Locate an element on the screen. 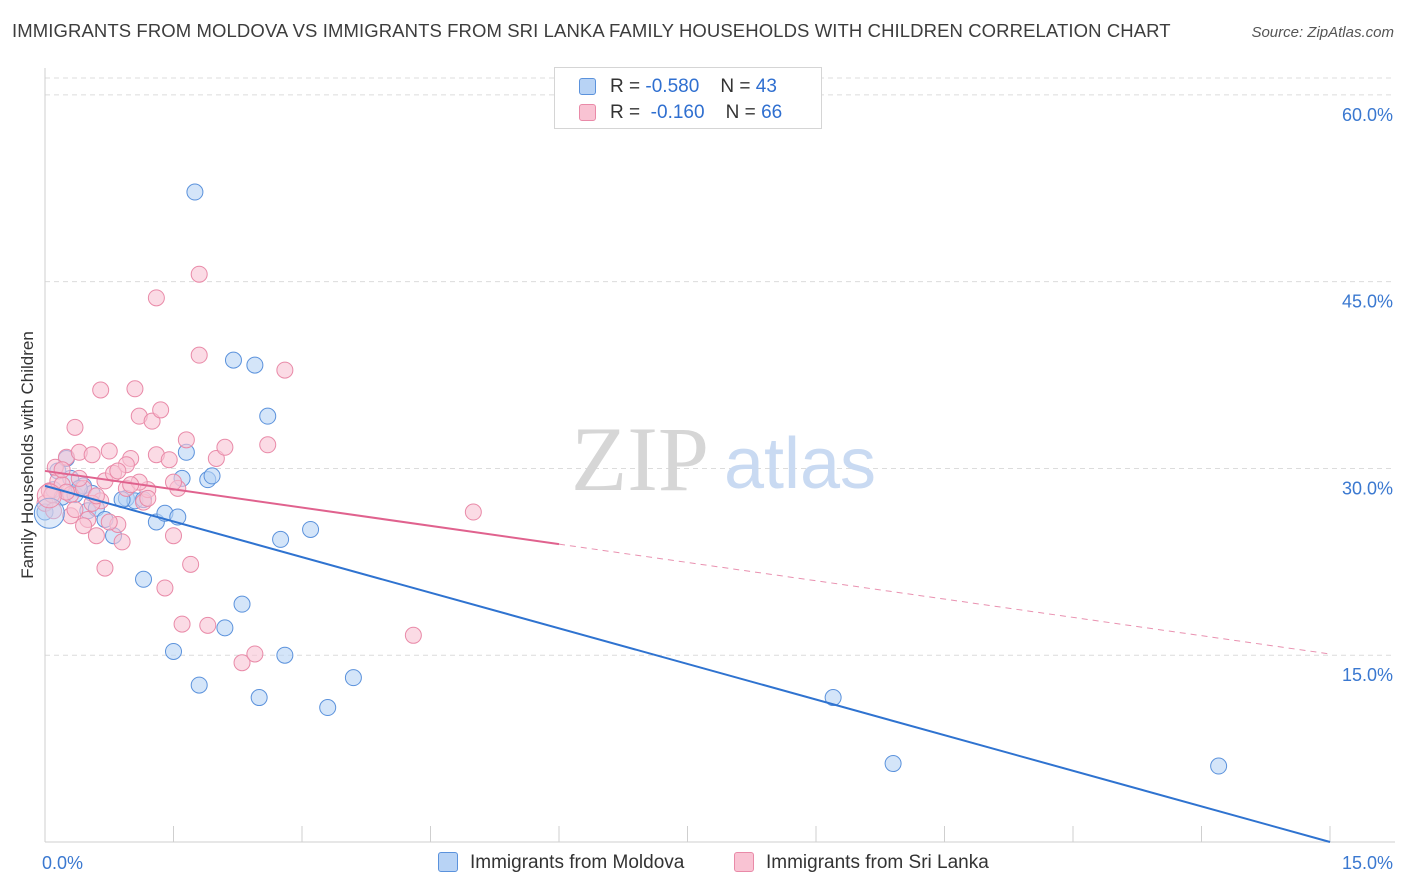  bottom-legend-srilanka-label: Immigrants from Sri Lanka is located at coordinates (877, 862).